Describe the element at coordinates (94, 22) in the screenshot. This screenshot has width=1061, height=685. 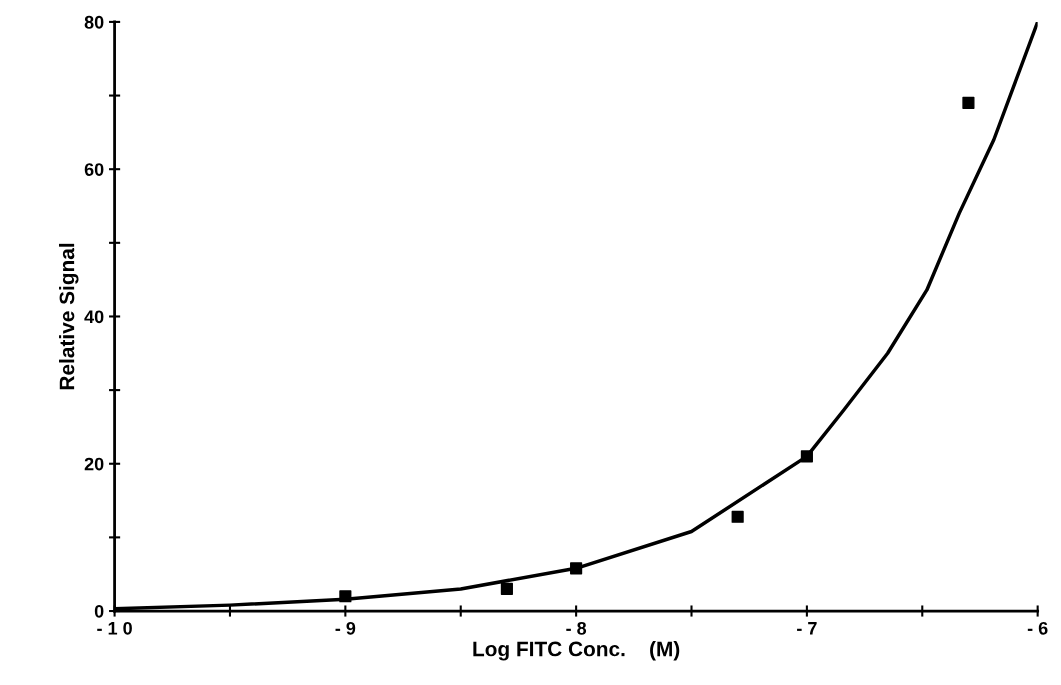
I see `y-tick-label: 80` at that location.